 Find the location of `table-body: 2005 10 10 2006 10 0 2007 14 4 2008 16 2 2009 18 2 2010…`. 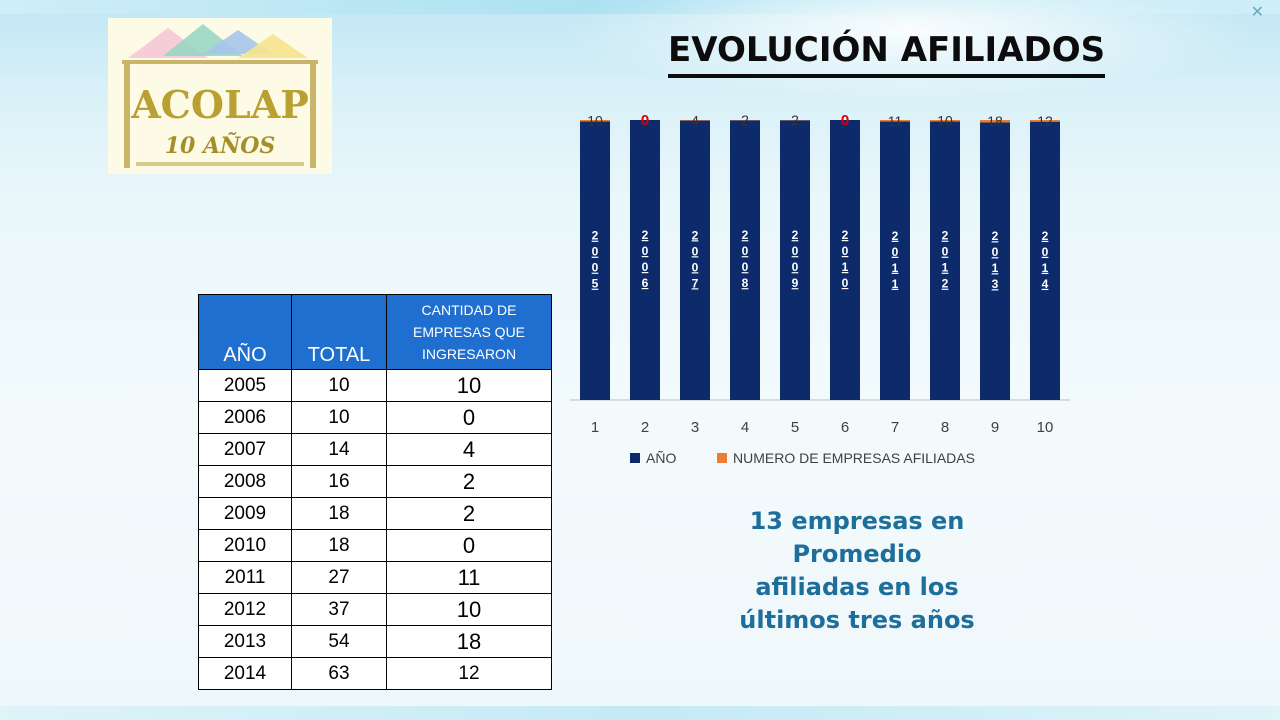

table-body: 2005 10 10 2006 10 0 2007 14 4 2008 16 2 2009 18 2 2010… is located at coordinates (375, 529).